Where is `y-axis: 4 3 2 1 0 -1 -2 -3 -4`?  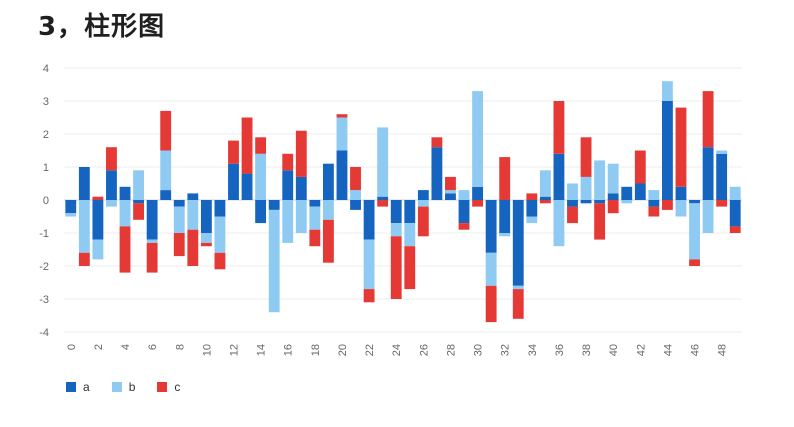
y-axis: 4 3 2 1 0 -1 -2 -3 -4 is located at coordinates (44, 201).